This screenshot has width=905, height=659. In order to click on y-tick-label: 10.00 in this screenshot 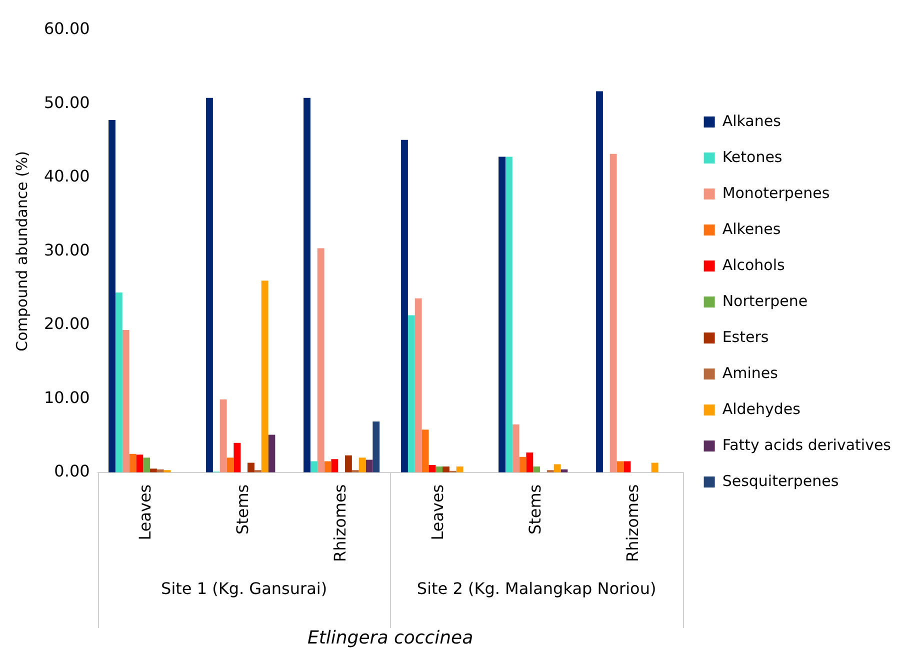, I will do `click(67, 397)`.